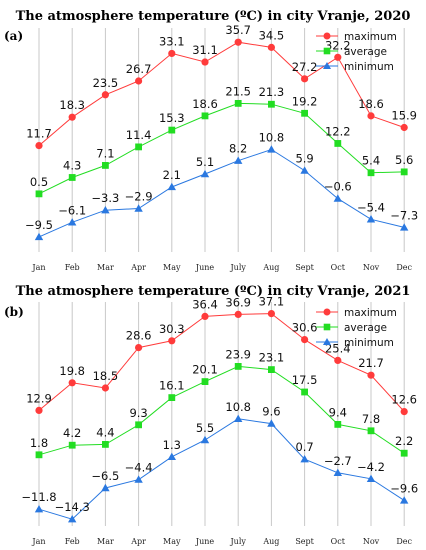 Image resolution: width=426 pixels, height=550 pixels. I want to click on data-label-maximum: 15.9, so click(404, 116).